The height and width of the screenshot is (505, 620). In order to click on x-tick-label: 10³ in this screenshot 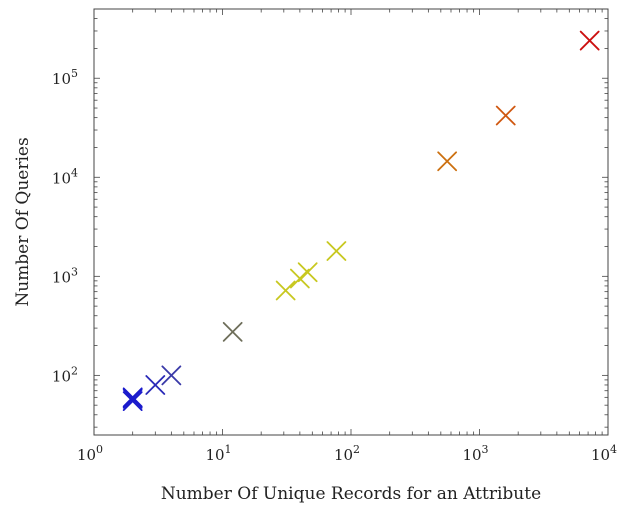, I will do `click(475, 453)`.